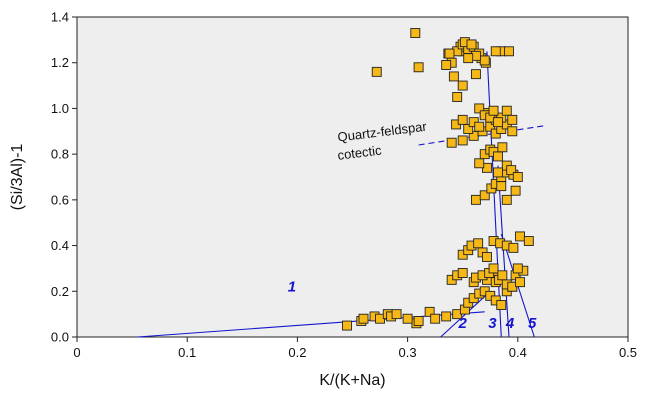 This screenshot has height=396, width=646. I want to click on x-tick-label: 0.1, so click(187, 352).